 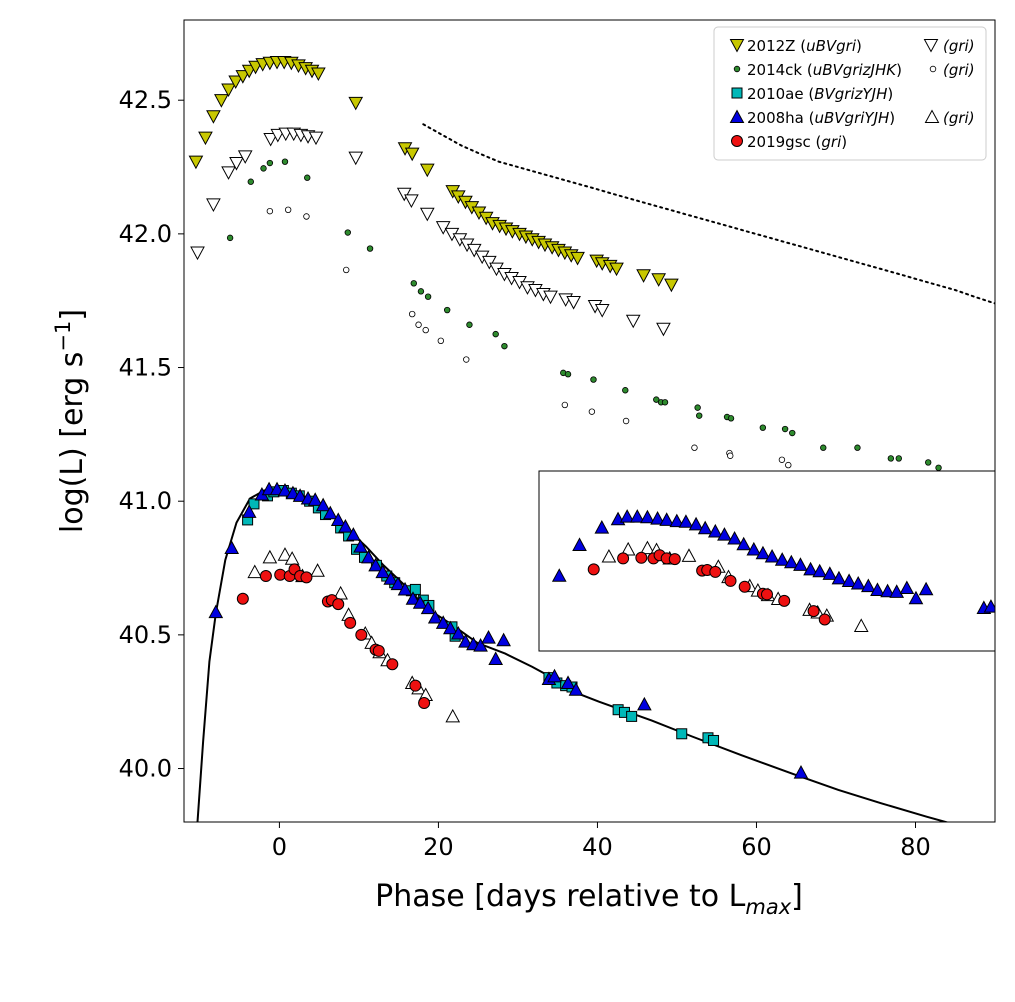 I want to click on legend-marker-2010ae-bvgrizyjh, so click(x=737, y=93).